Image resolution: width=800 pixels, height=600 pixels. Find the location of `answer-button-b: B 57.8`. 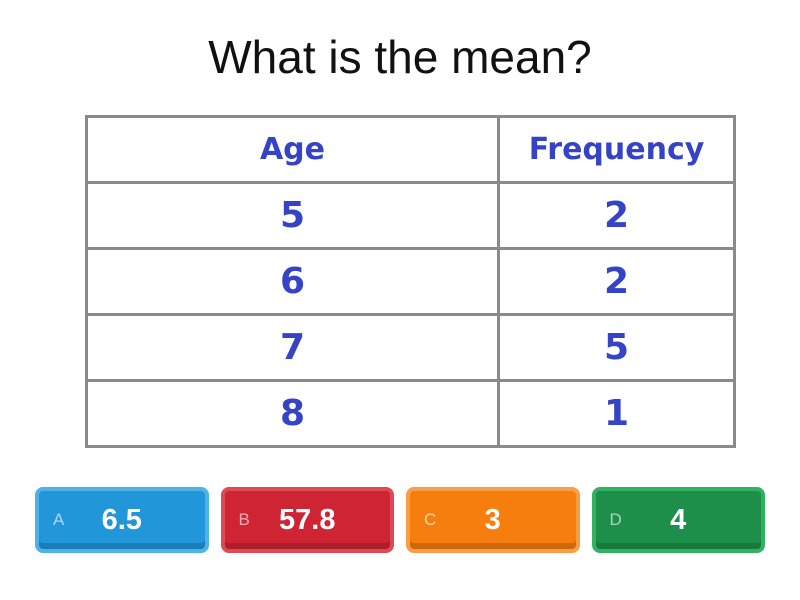

answer-button-b: B 57.8 is located at coordinates (307, 520).